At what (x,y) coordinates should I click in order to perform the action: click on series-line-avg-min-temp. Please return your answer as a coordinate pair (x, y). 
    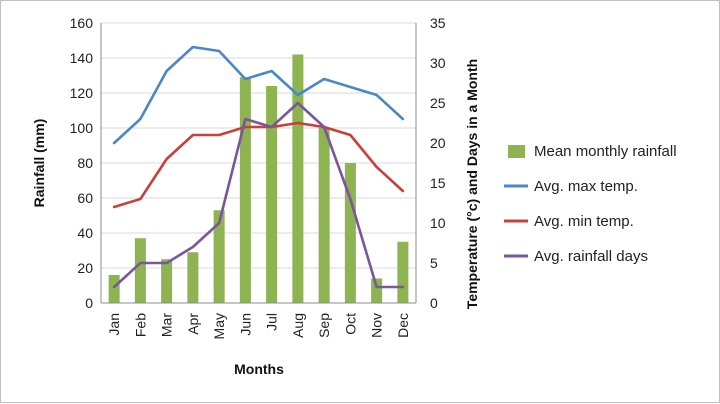
    Looking at the image, I should click on (258, 165).